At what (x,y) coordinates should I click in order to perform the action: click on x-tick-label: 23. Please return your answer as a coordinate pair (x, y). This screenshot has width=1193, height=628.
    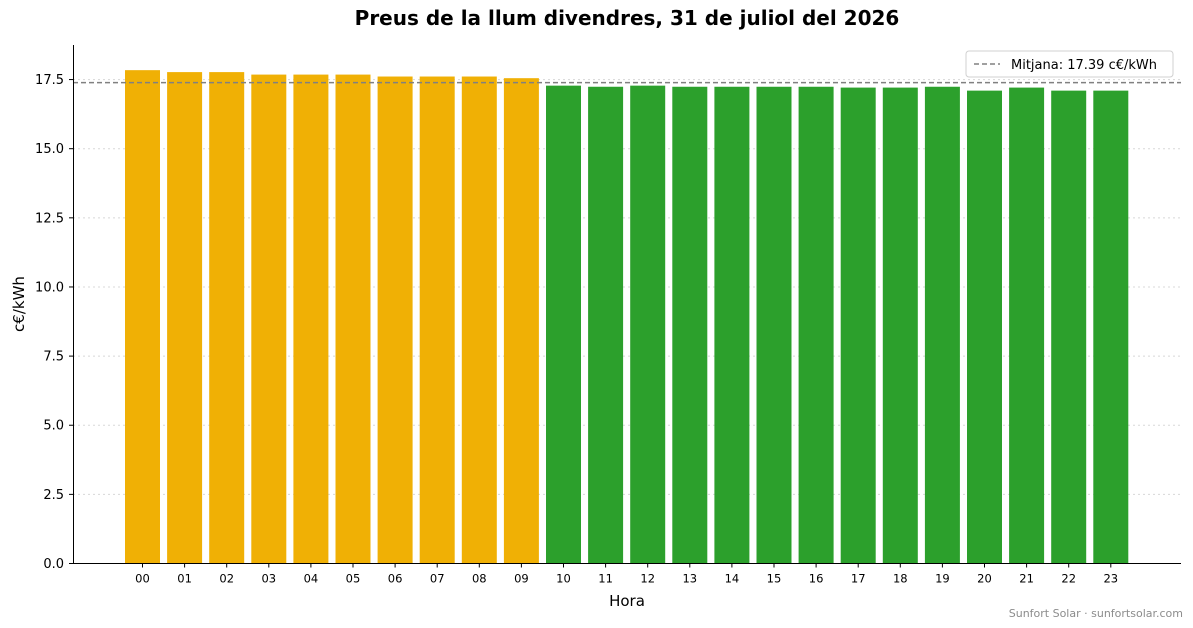
    Looking at the image, I should click on (1110, 579).